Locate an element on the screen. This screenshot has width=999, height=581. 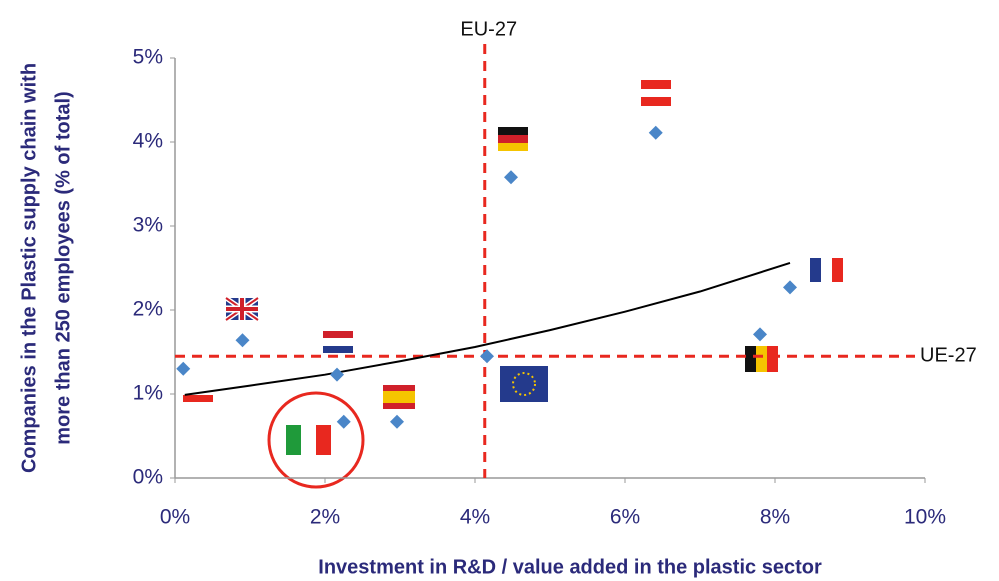
x-tick-label: 8% is located at coordinates (775, 517).